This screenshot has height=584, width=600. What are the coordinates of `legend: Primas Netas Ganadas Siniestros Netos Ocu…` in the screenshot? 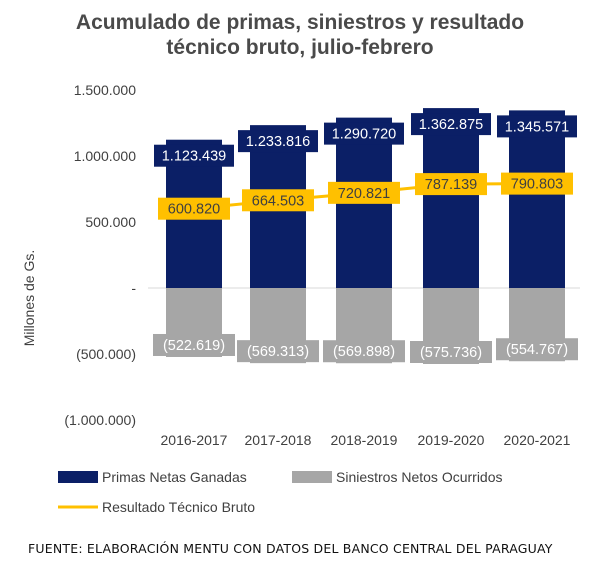 It's located at (280, 492).